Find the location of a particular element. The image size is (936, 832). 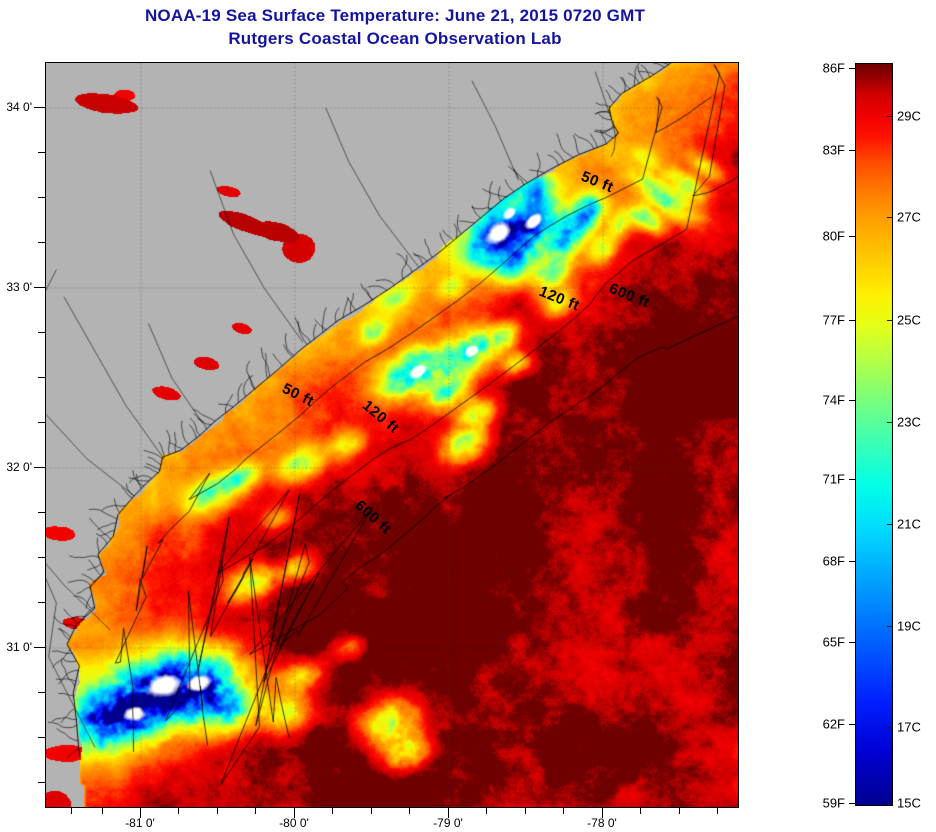

colorbar-label-celsius: 17C is located at coordinates (909, 727).